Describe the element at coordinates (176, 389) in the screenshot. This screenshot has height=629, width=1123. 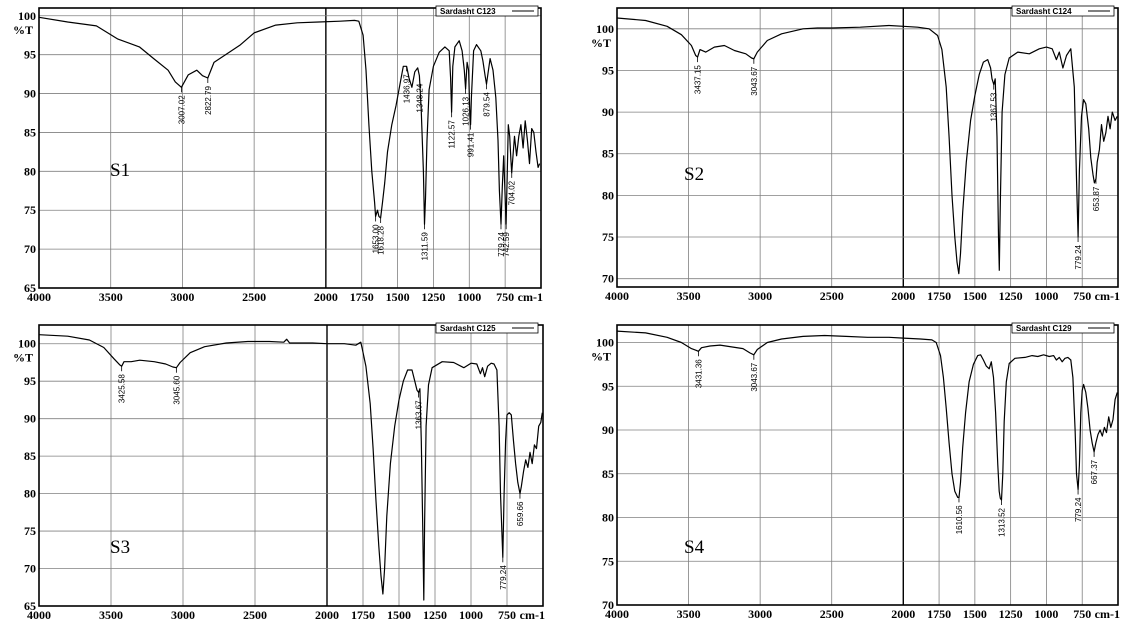
I see `peak-label: 3045.60` at that location.